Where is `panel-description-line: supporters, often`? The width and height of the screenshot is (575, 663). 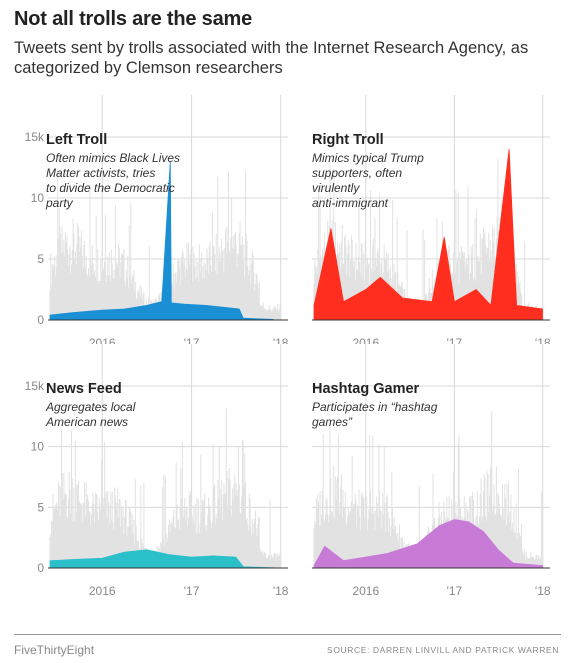
panel-description-line: supporters, often is located at coordinates (357, 173).